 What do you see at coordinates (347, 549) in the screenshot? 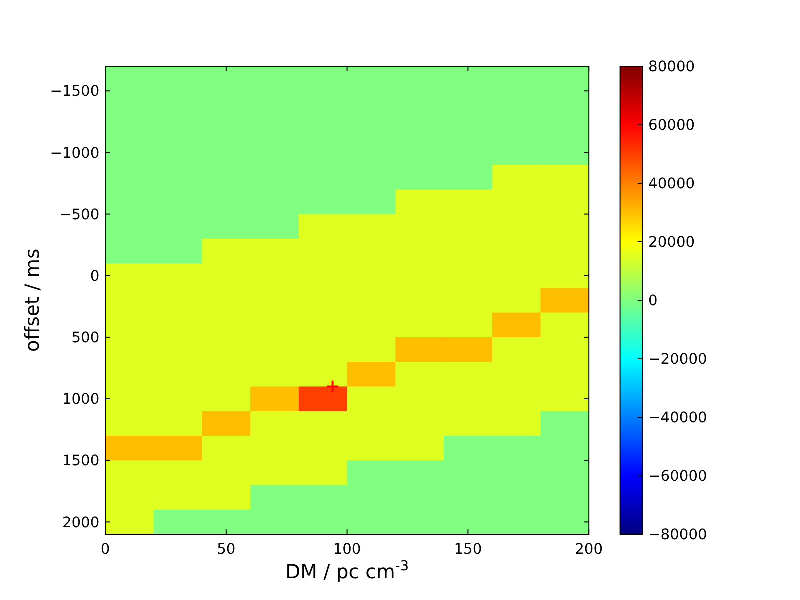
I see `x-tick-label: 100` at bounding box center [347, 549].